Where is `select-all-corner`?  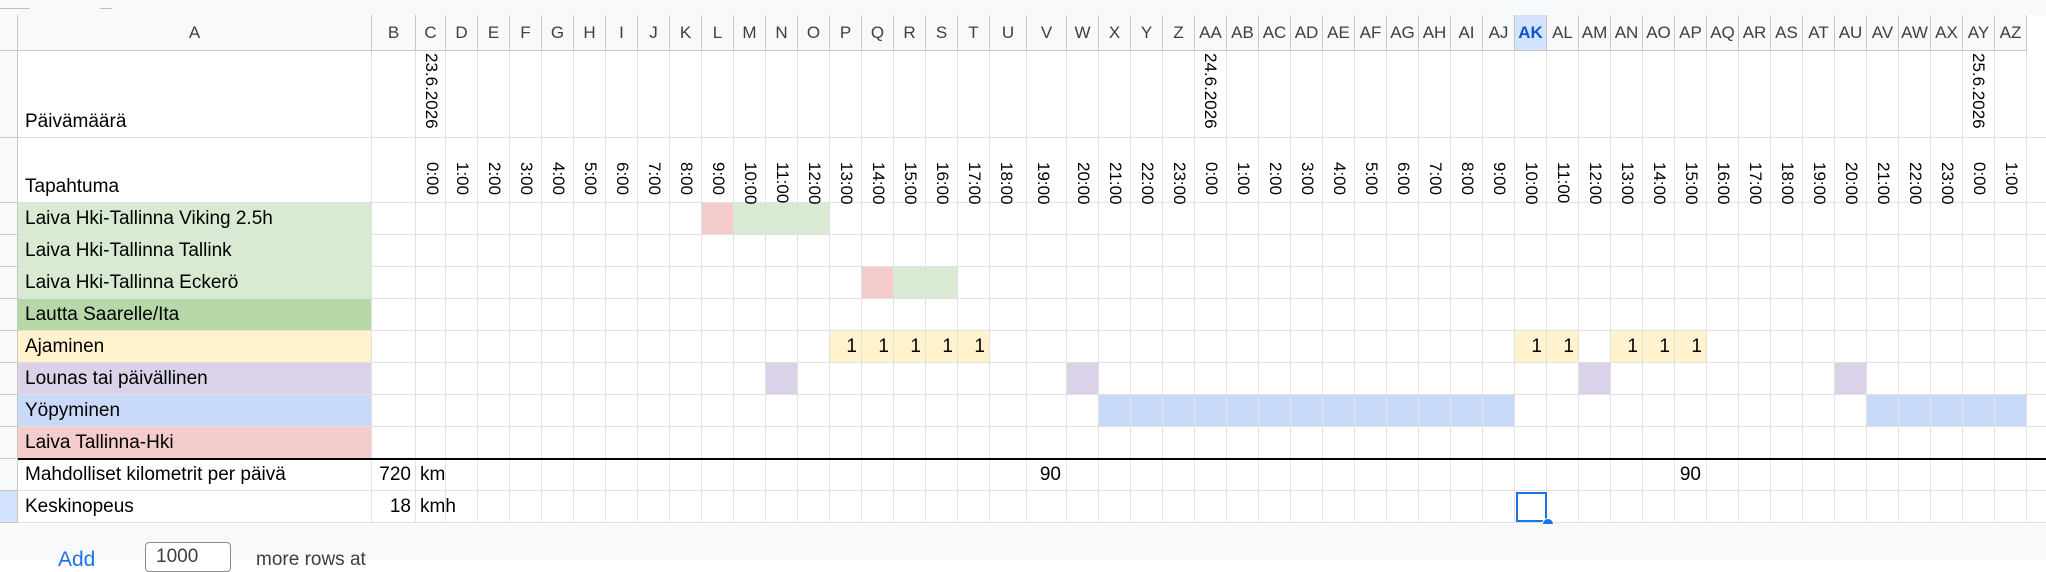 select-all-corner is located at coordinates (9, 33).